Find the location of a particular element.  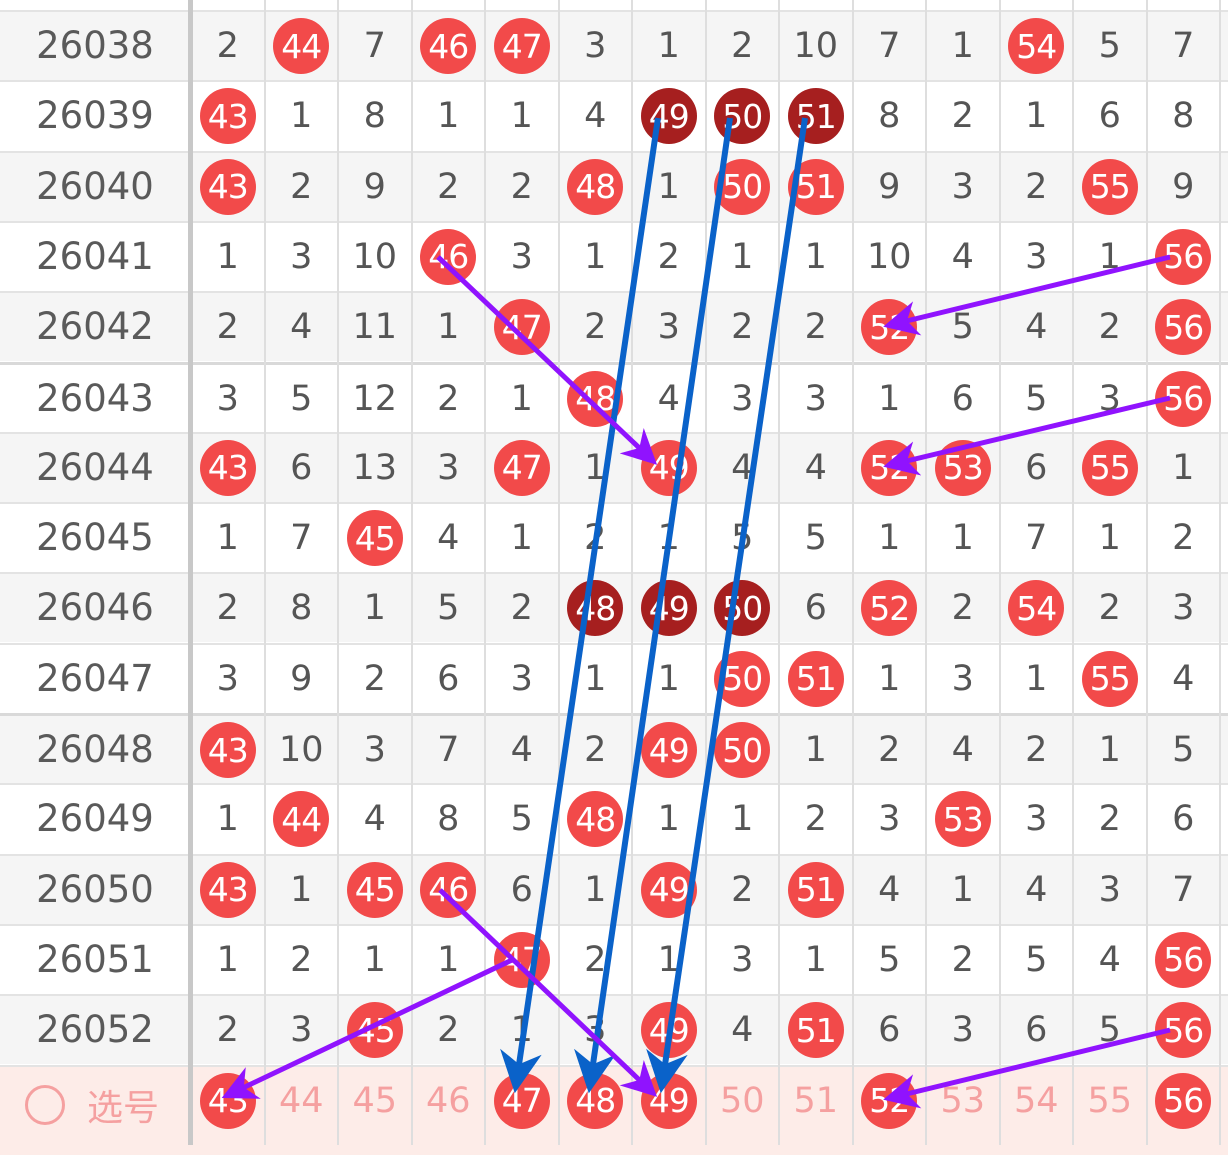

select-numbers-toggle: 选号 is located at coordinates (92, 1105).